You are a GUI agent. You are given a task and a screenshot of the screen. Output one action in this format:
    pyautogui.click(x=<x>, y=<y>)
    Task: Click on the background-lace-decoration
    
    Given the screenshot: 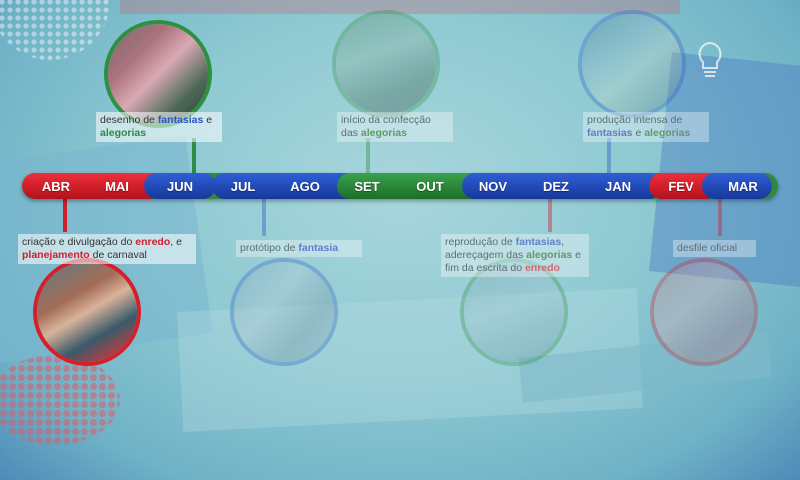 What is the action you would take?
    pyautogui.click(x=55, y=30)
    